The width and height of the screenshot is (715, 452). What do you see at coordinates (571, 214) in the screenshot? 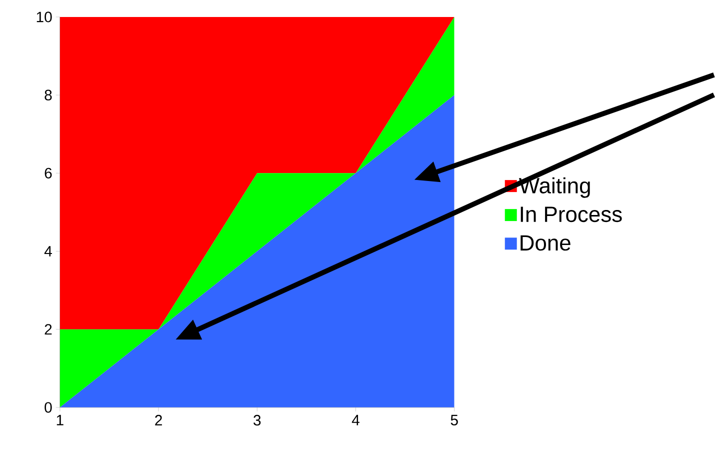
I see `legend-label: In Process` at bounding box center [571, 214].